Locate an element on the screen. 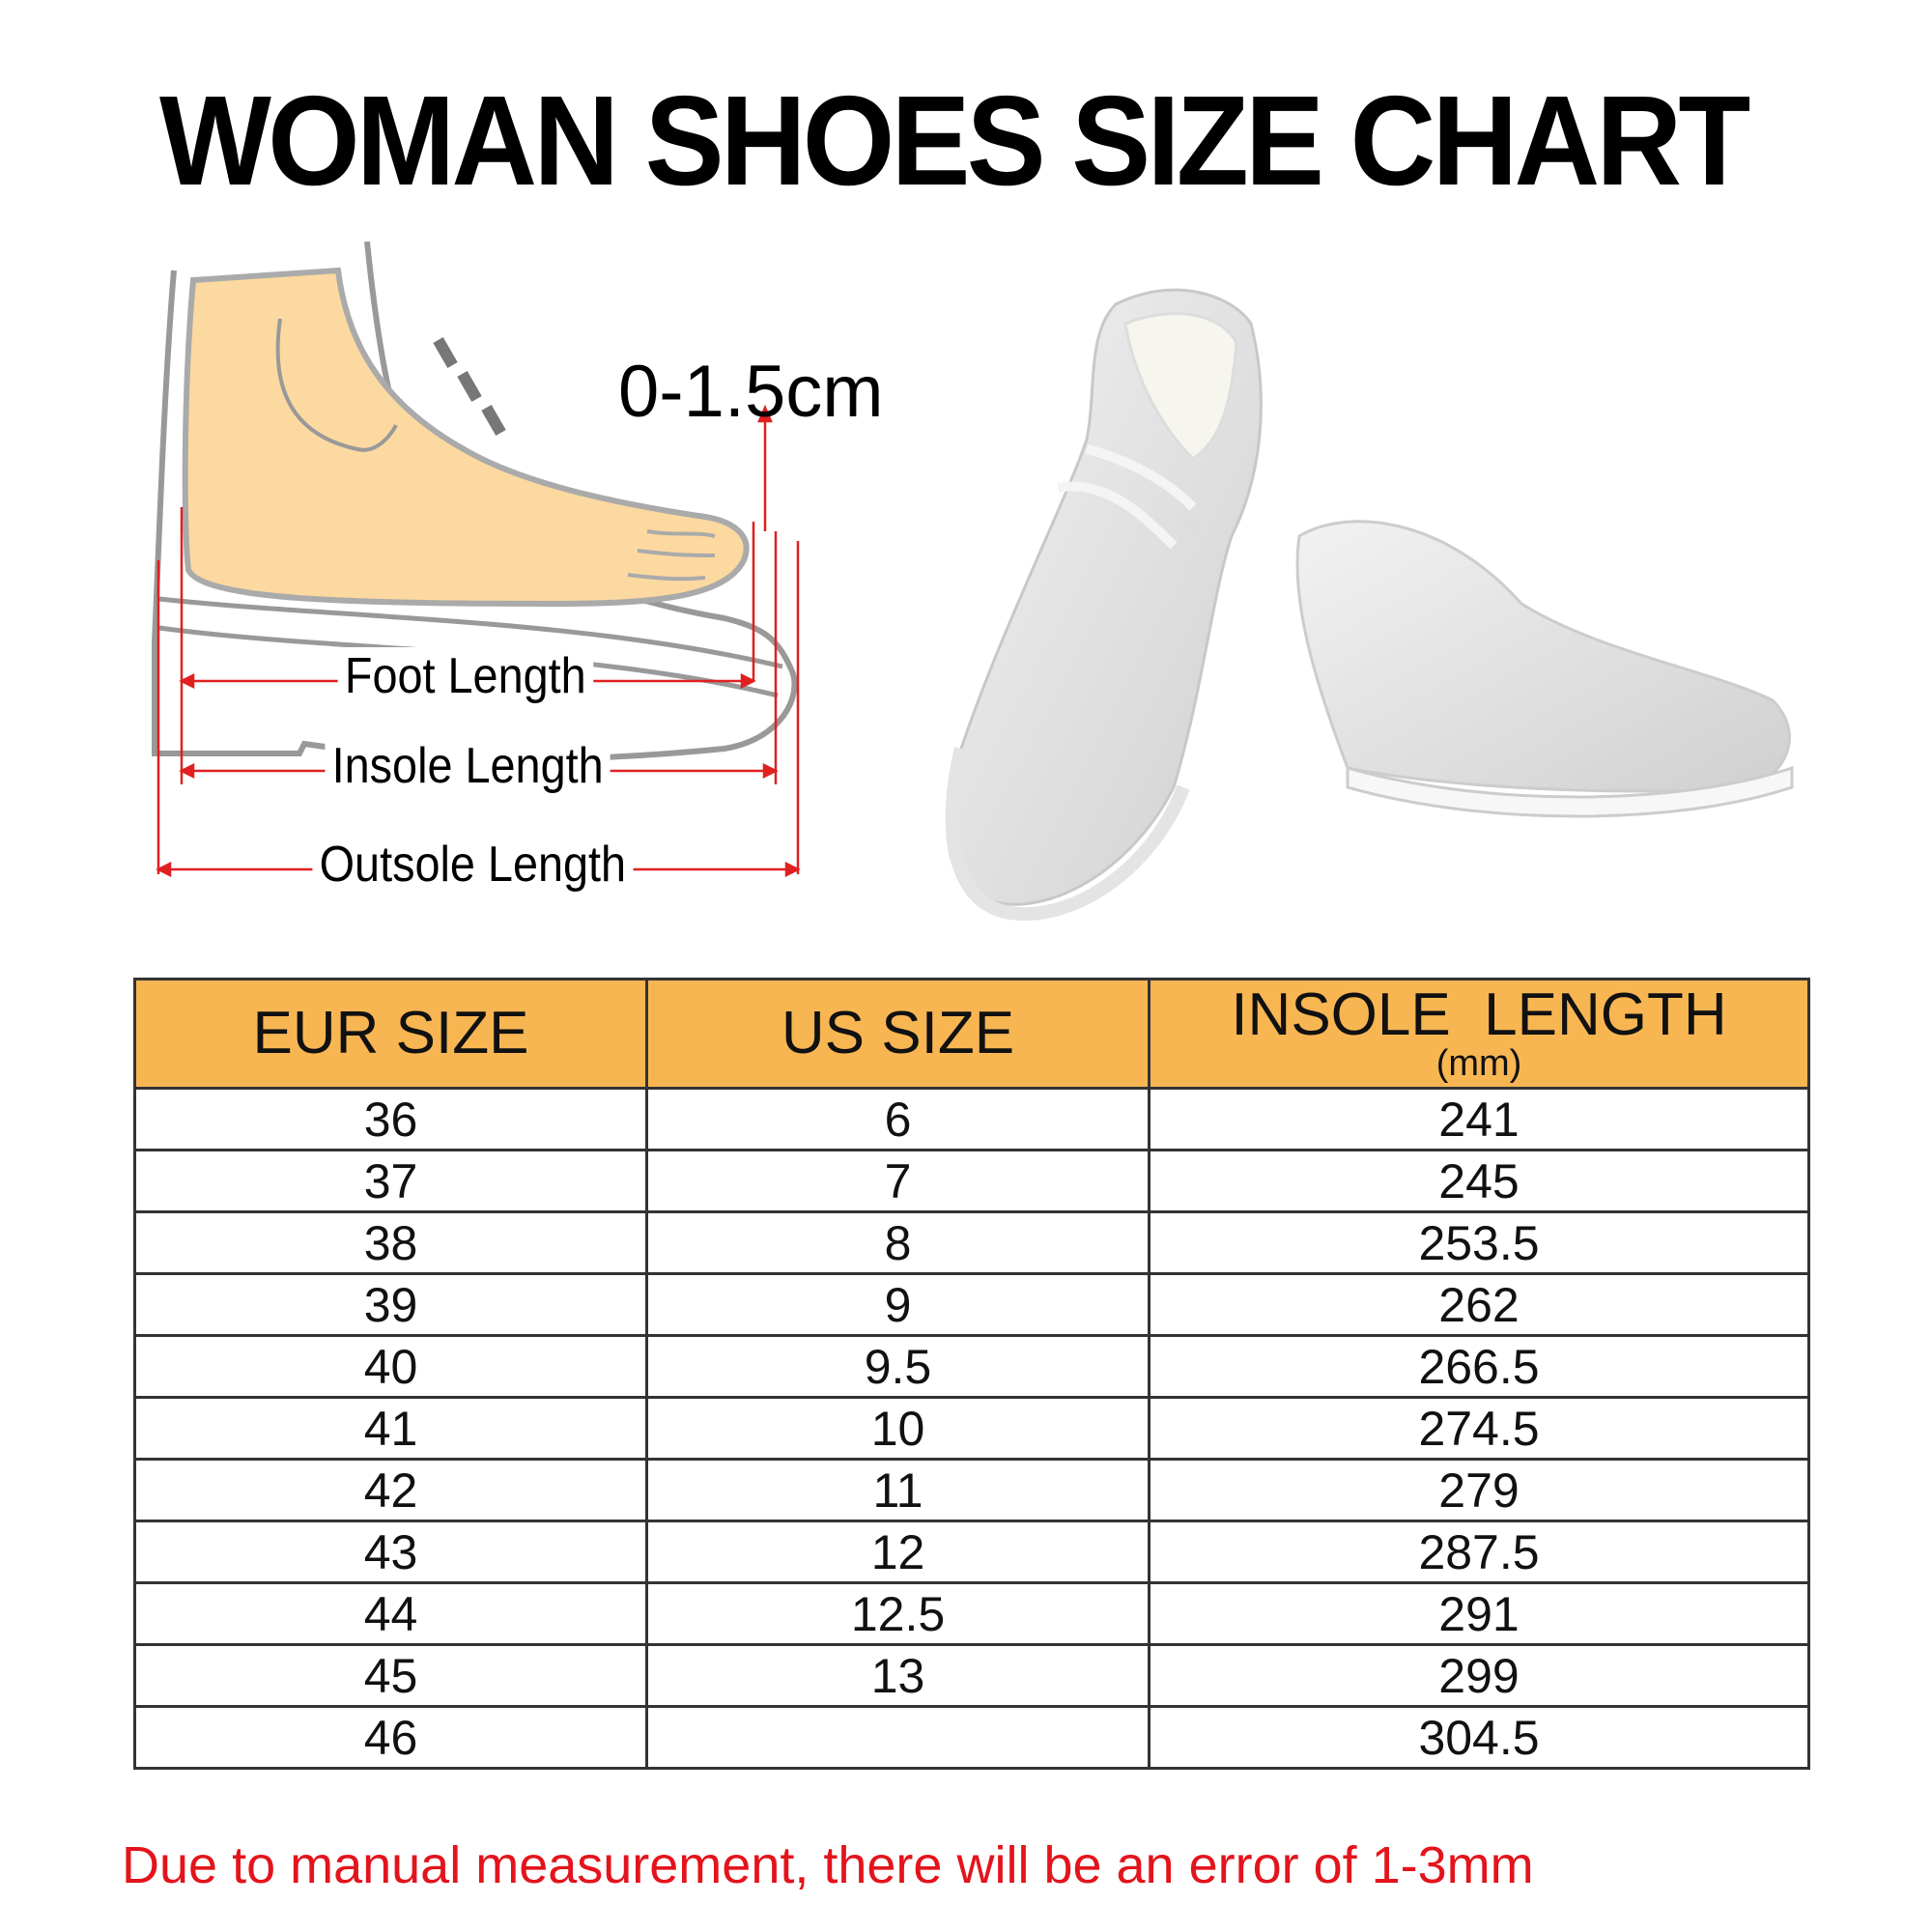 The height and width of the screenshot is (1932, 1932). cell-us: 11 is located at coordinates (898, 1490).